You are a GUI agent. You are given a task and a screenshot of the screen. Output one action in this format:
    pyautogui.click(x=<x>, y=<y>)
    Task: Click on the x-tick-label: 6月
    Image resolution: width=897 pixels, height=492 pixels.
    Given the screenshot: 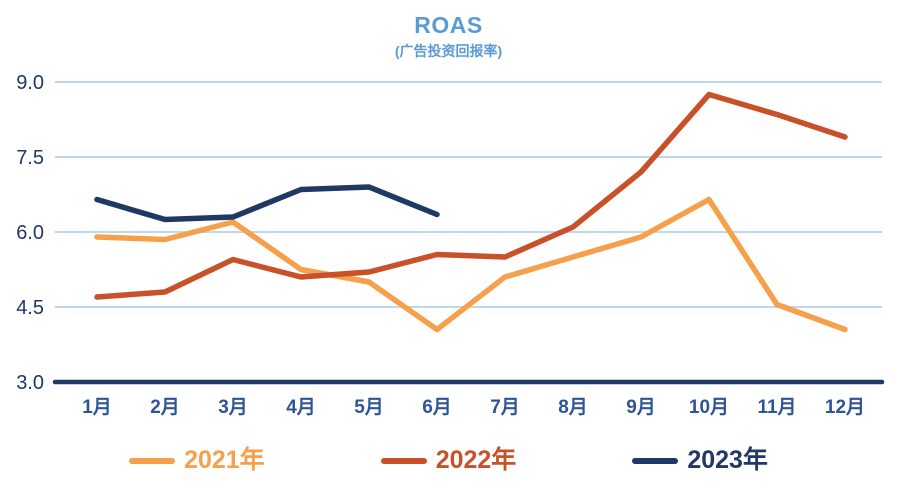 What is the action you would take?
    pyautogui.click(x=437, y=407)
    